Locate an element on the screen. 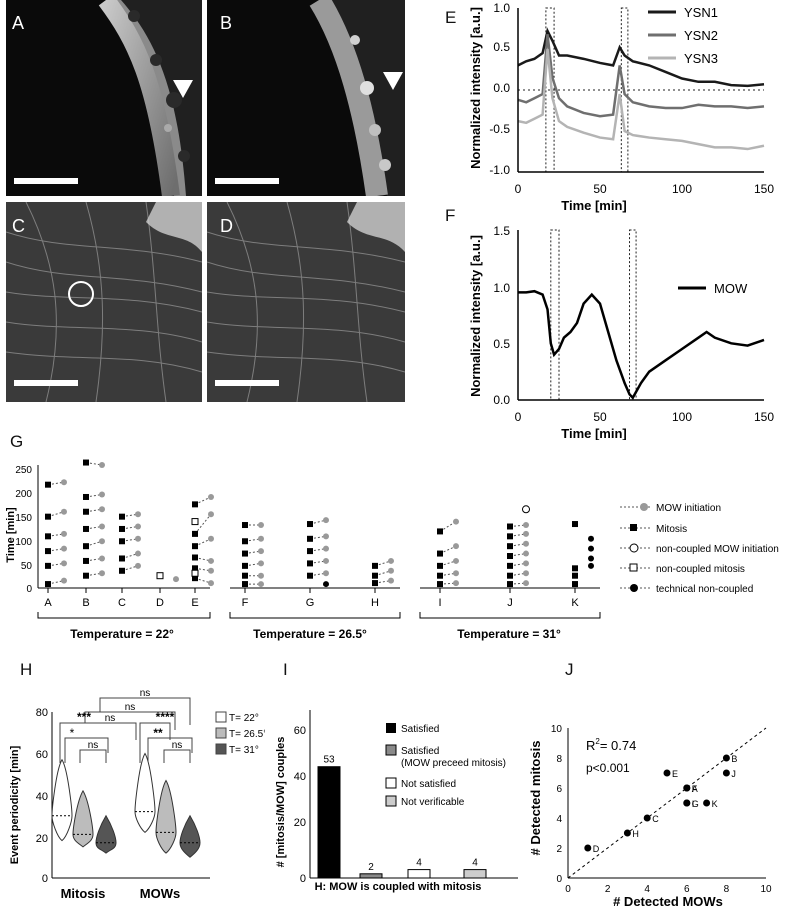 The height and width of the screenshot is (913, 787). regression-line is located at coordinates (667, 803).